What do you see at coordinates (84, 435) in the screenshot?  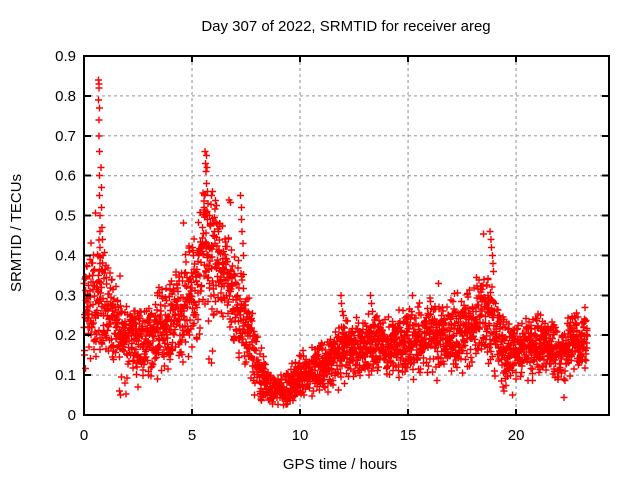 I see `x-tick-label: 0` at bounding box center [84, 435].